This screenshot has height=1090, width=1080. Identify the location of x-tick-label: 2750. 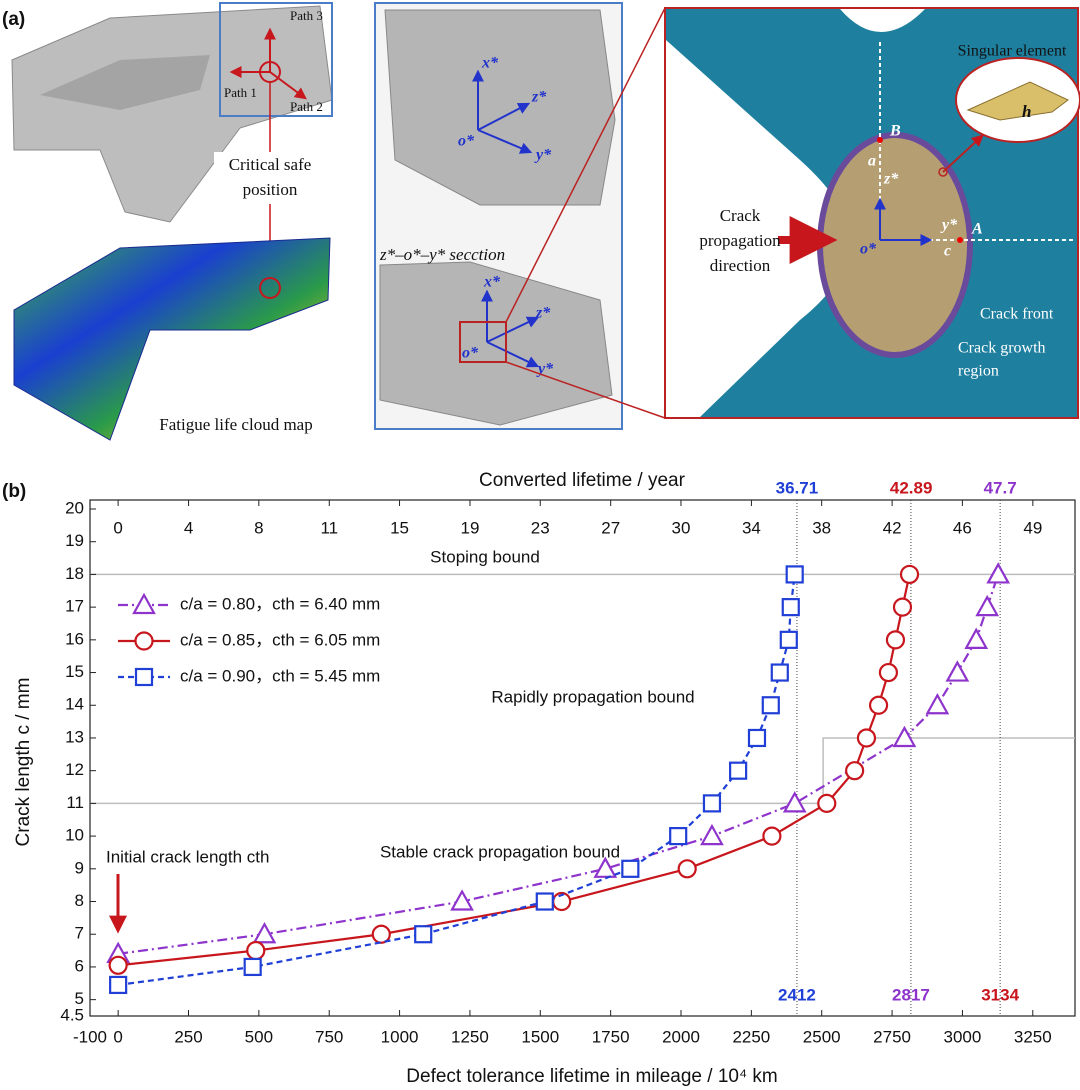
(892, 1036).